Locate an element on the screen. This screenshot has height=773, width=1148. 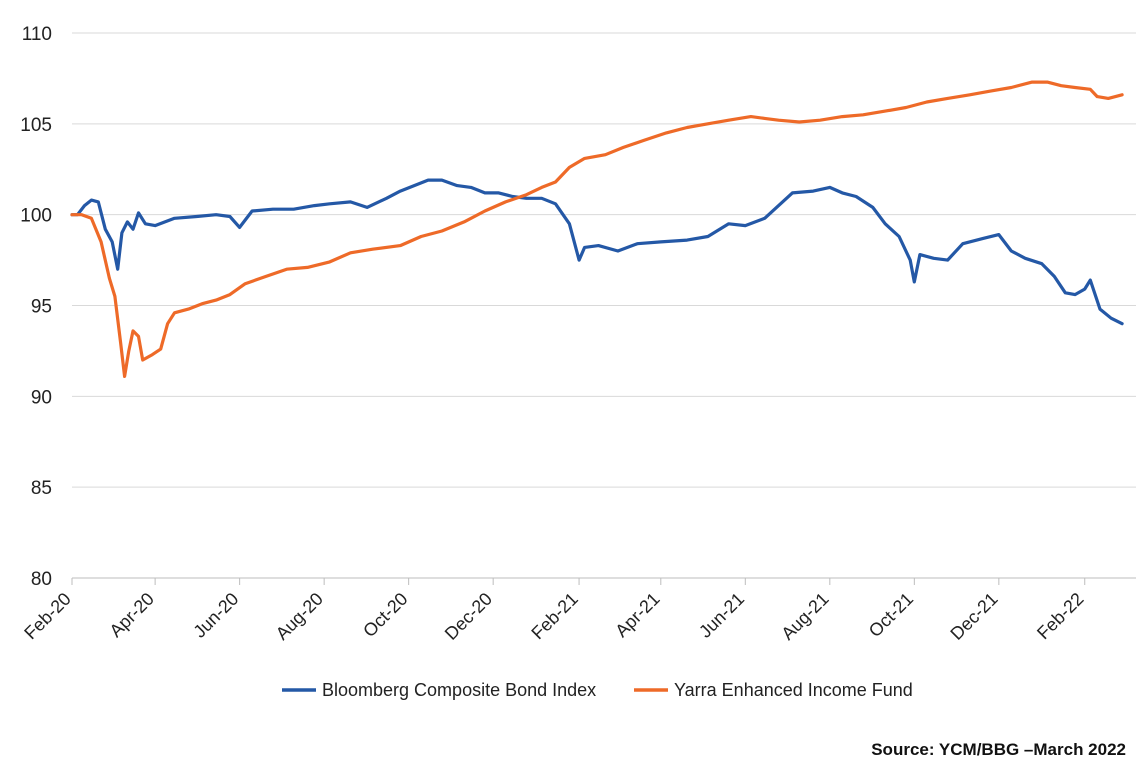
x-tick-label: Dec-21 is located at coordinates (973, 616).